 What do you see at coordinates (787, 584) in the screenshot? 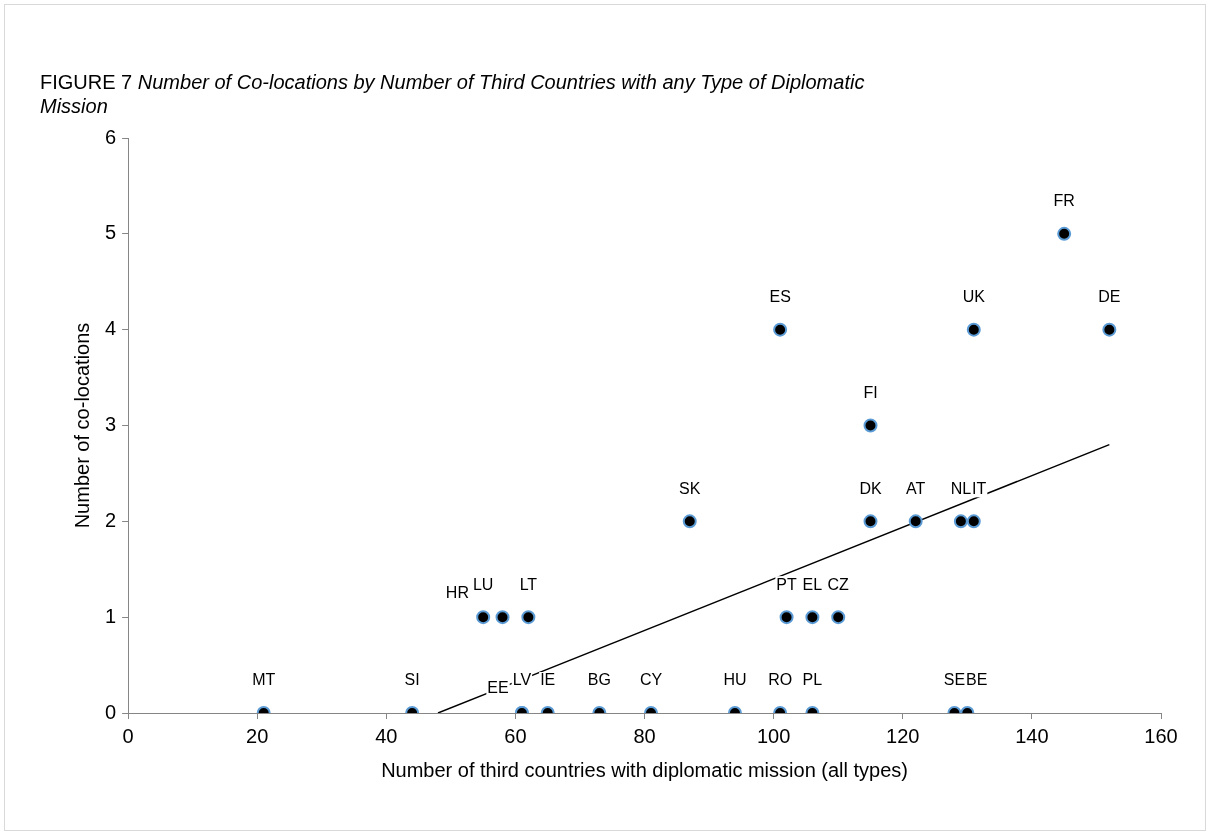
I see `annotation: PT` at bounding box center [787, 584].